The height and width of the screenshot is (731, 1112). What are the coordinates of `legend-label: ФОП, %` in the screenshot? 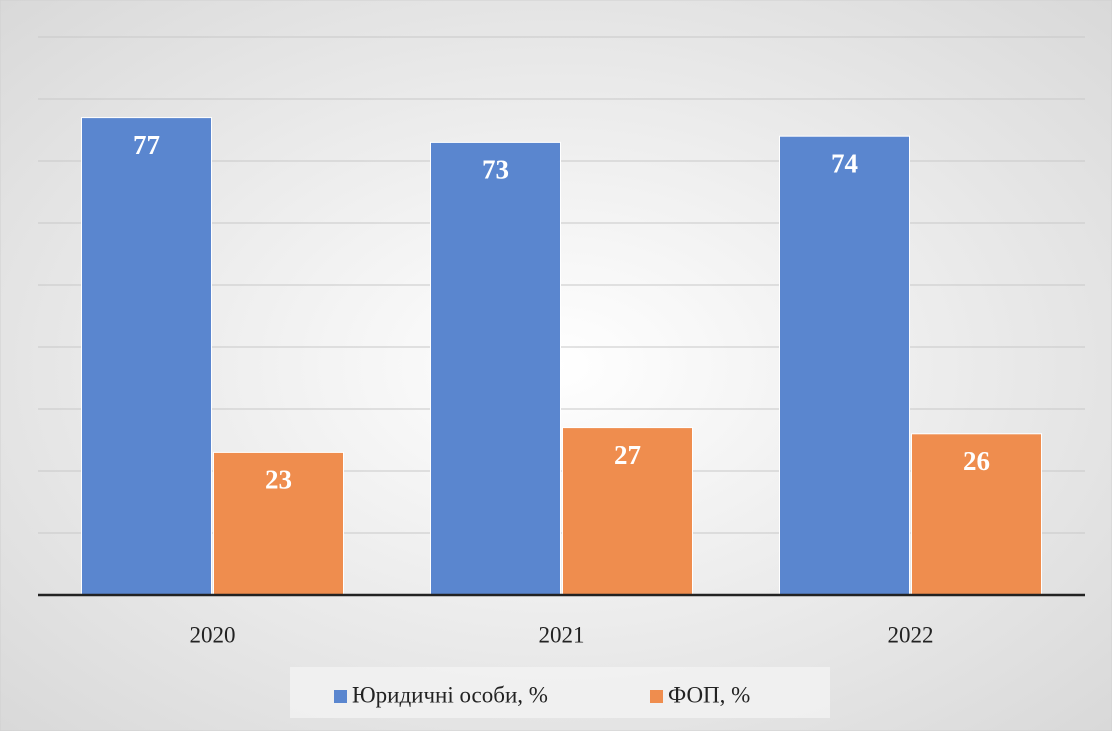 It's located at (709, 694).